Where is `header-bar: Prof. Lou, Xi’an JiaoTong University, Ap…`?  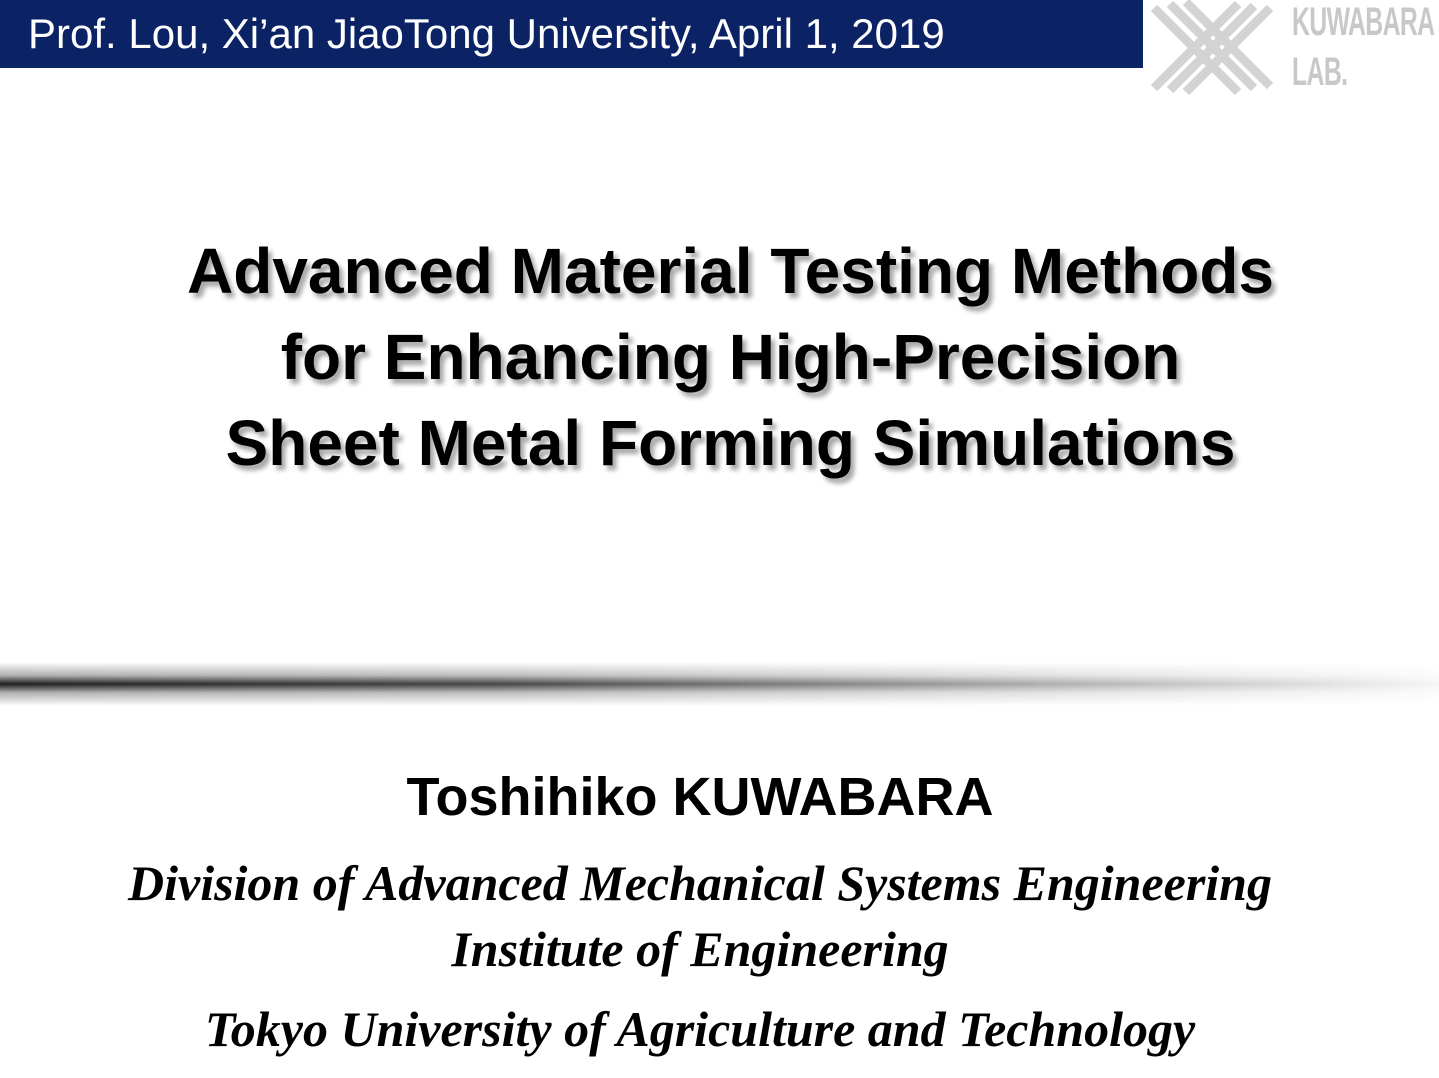
header-bar: Prof. Lou, Xi’an JiaoTong University, Ap… is located at coordinates (571, 34).